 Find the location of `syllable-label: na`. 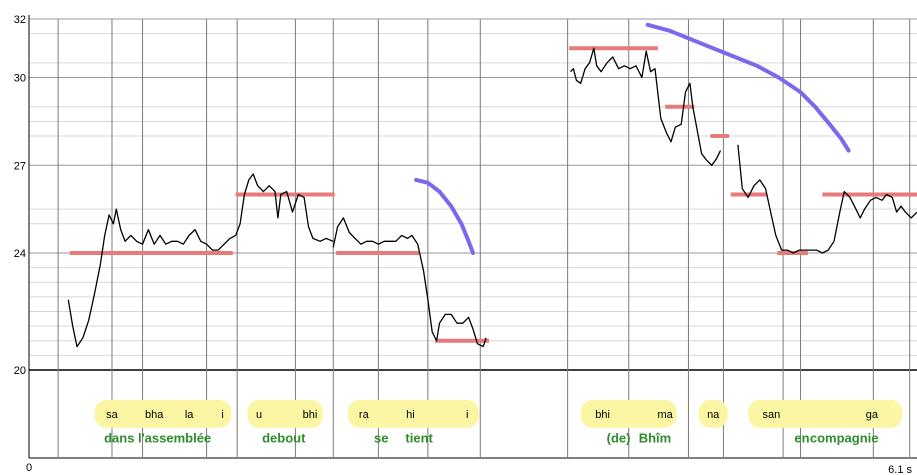

syllable-label: na is located at coordinates (713, 415).